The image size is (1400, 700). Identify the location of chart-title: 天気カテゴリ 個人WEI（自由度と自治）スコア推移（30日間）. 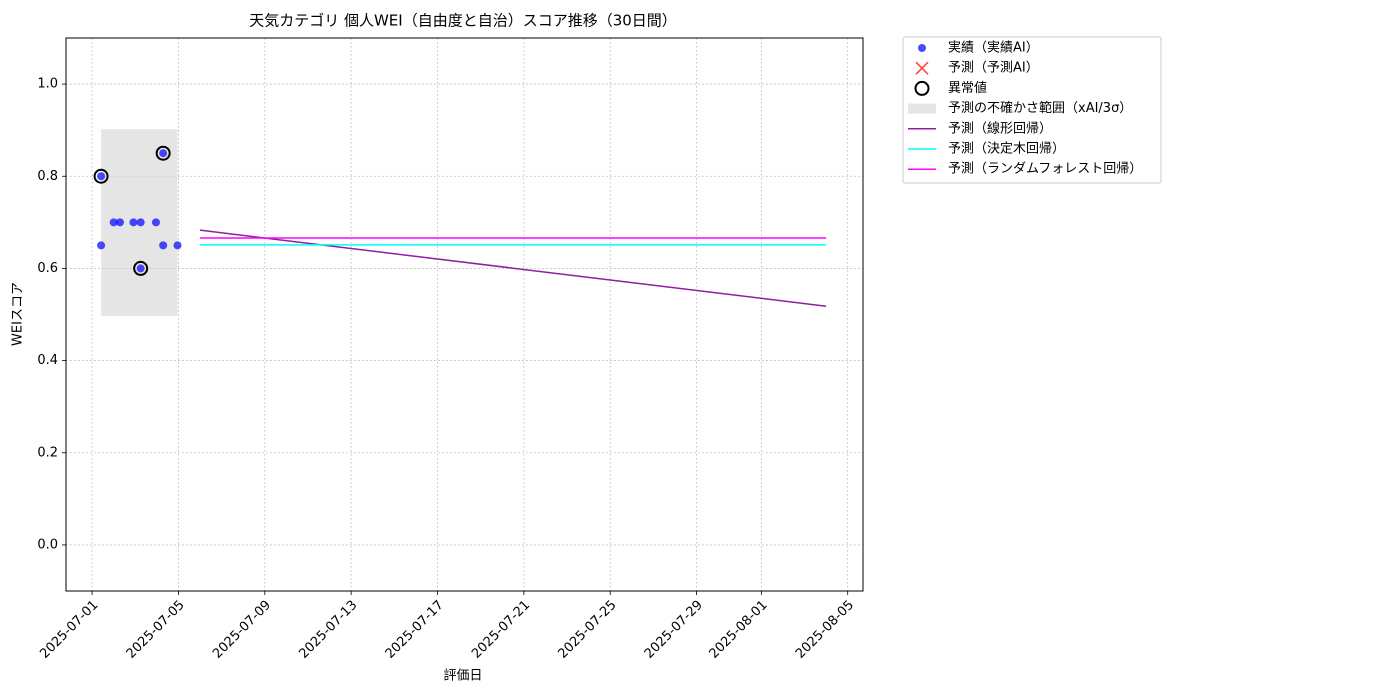
(463, 21).